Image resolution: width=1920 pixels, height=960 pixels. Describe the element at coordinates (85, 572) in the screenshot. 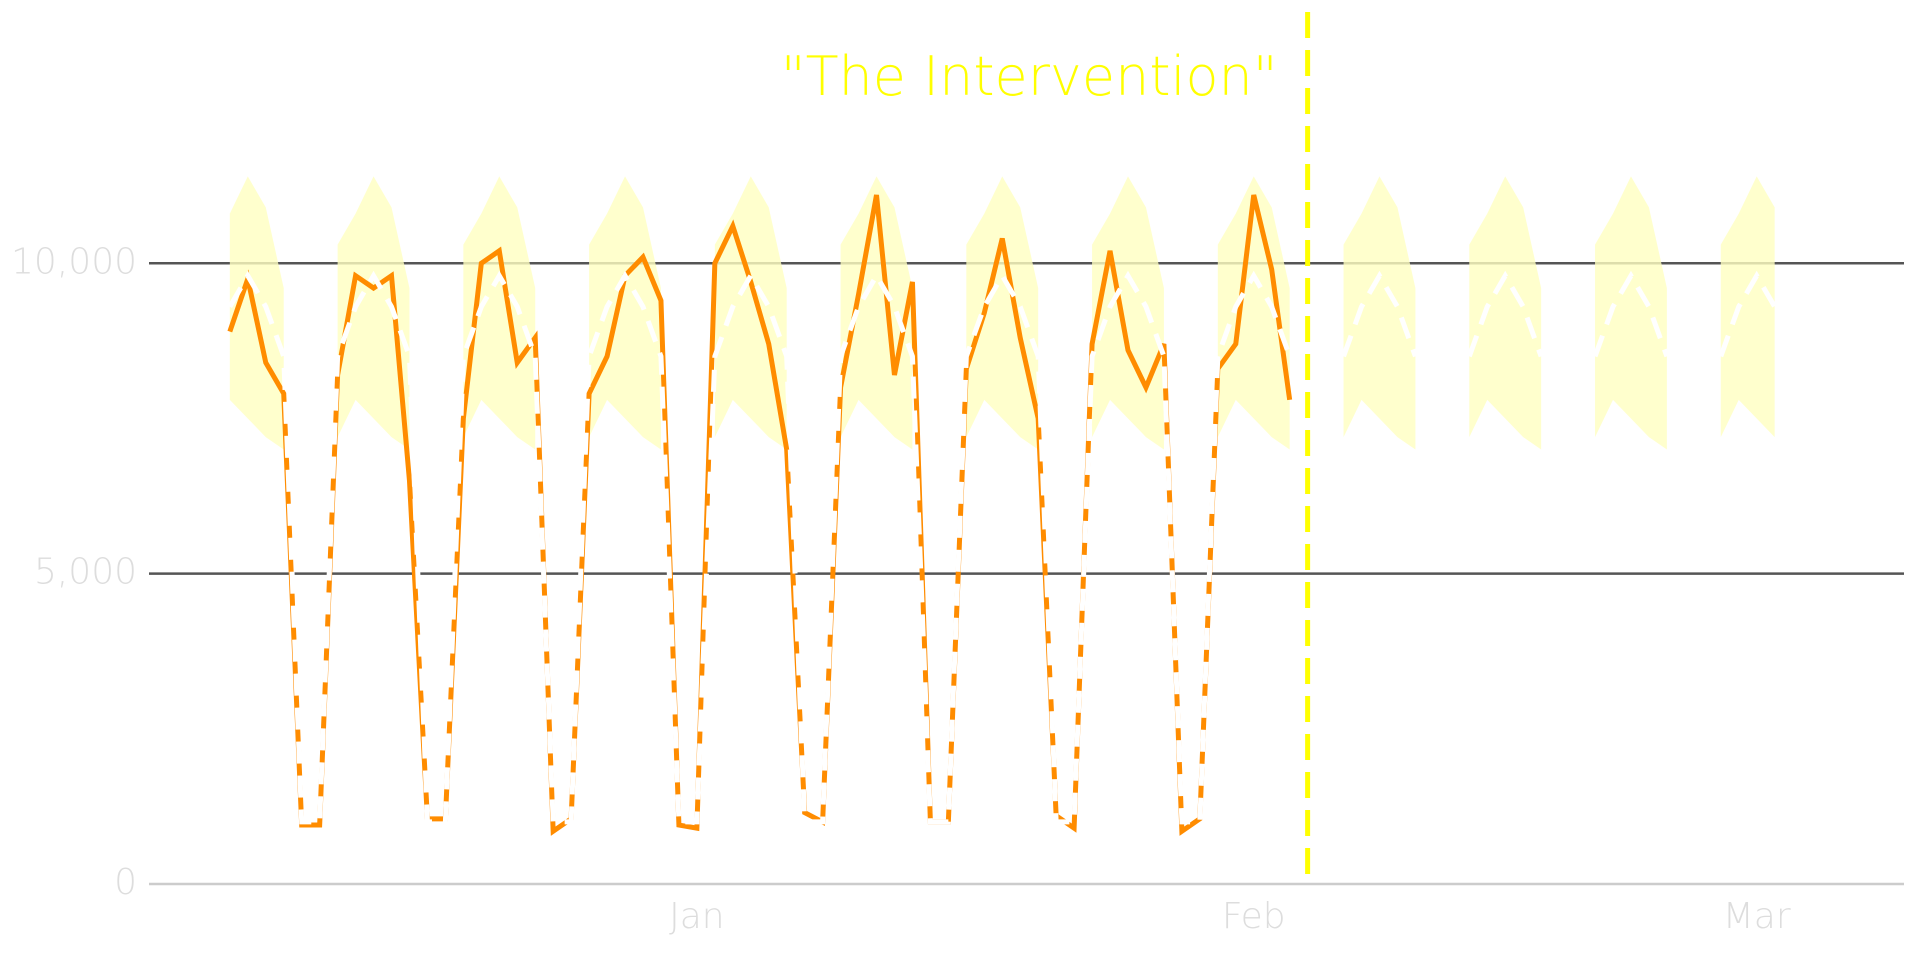

I see `y-tick-label: 5,000` at that location.